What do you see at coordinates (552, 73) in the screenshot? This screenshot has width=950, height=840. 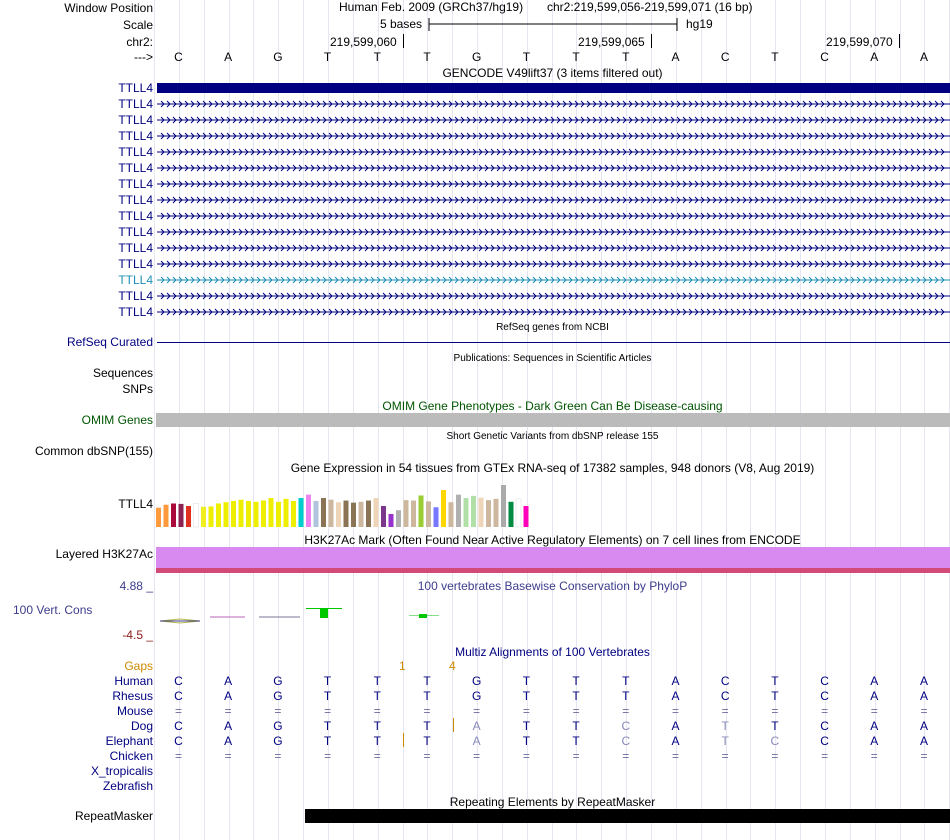 I see `gencode-track-title: GENCODE V49lift37 (3 items filtered out)` at bounding box center [552, 73].